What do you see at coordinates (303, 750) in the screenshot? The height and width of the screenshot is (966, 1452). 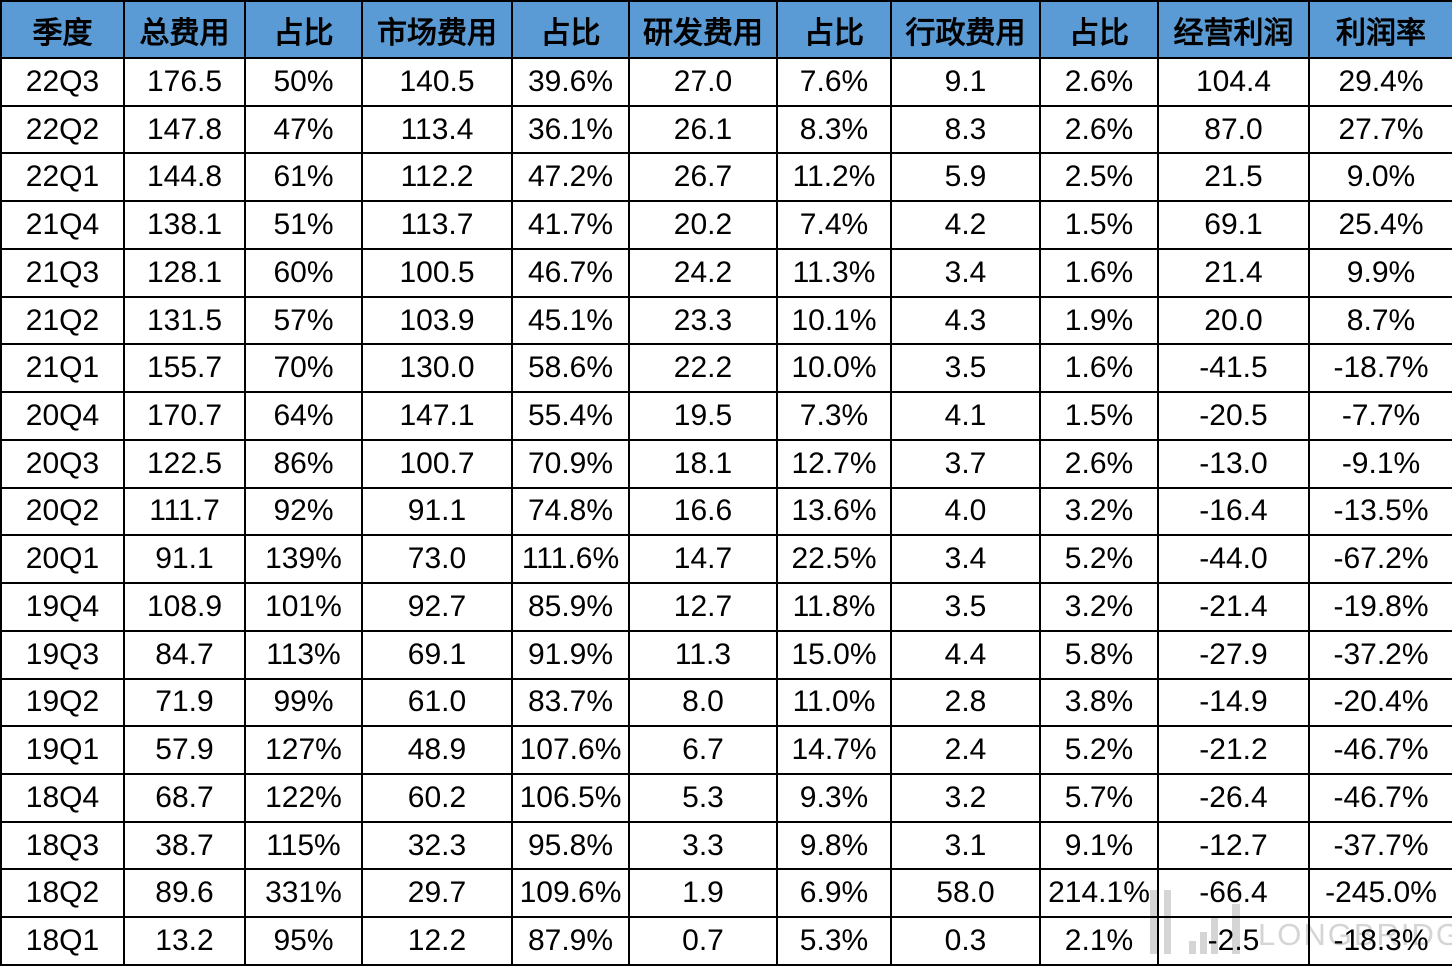 I see `value-cell: 127%` at bounding box center [303, 750].